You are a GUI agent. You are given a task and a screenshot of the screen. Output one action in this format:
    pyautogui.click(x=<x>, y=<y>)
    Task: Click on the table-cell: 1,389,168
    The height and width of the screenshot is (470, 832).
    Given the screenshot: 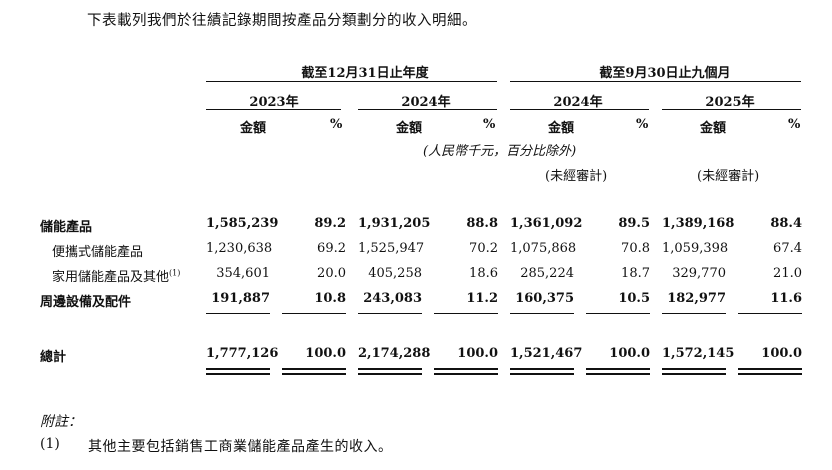 What is the action you would take?
    pyautogui.click(x=698, y=223)
    